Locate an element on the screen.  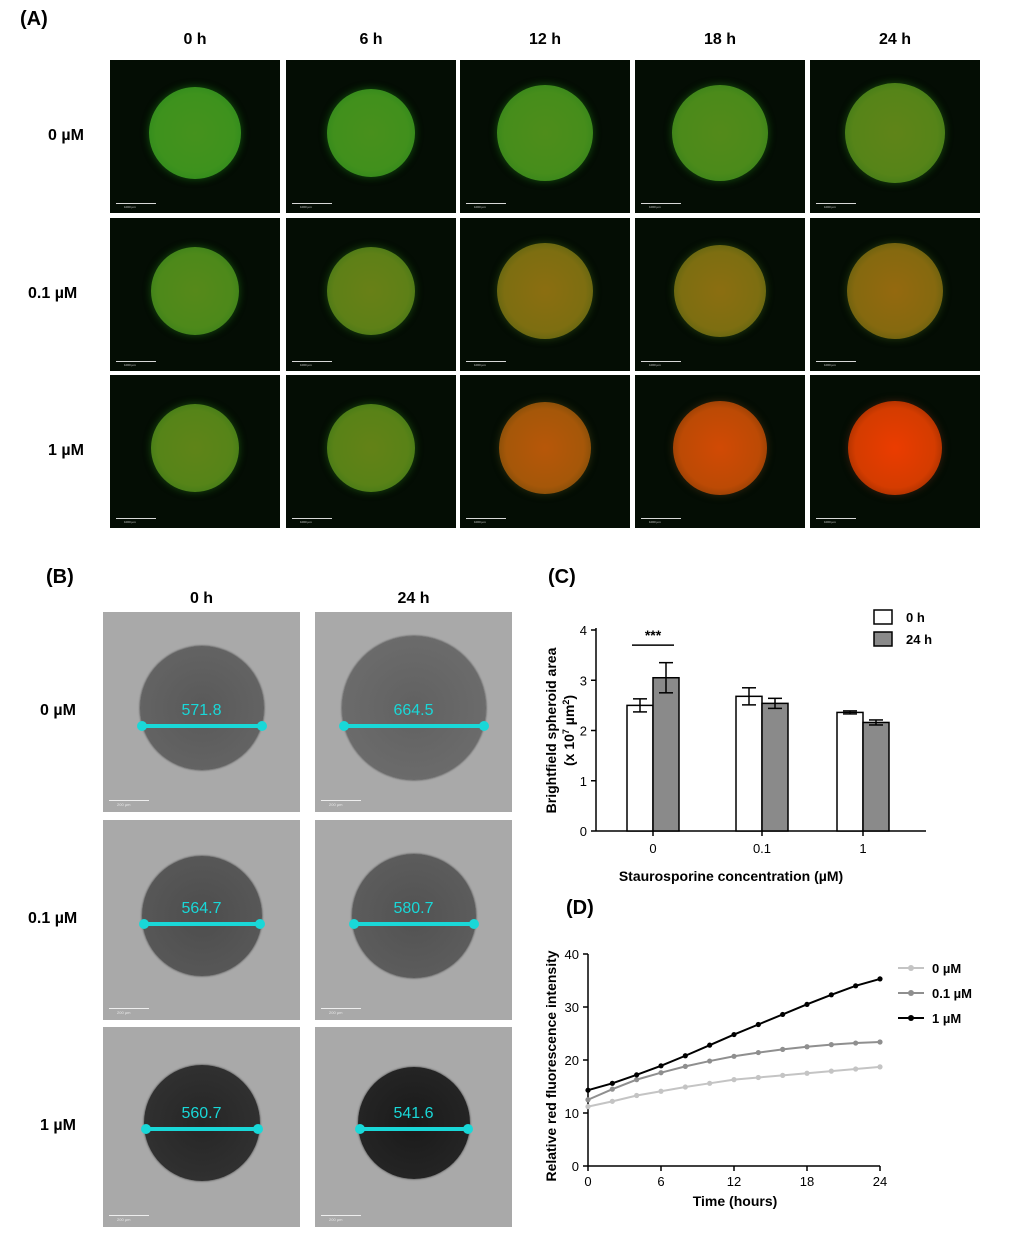
brightfield-image: 664.5 200 µm is located at coordinates (413, 712).